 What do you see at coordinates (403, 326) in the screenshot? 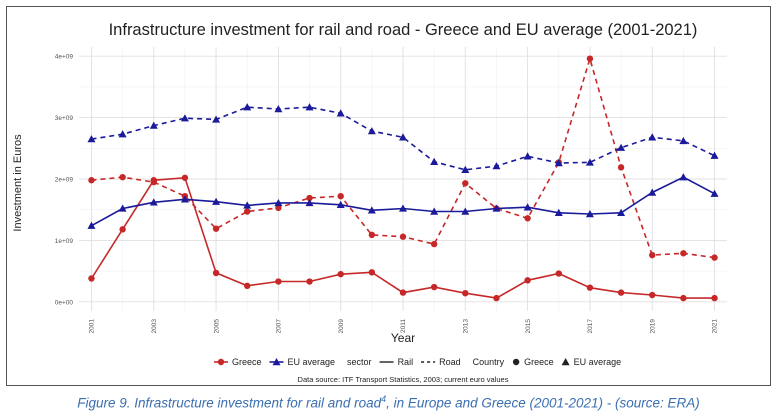
I see `x-tick-label: 2011` at bounding box center [403, 326].